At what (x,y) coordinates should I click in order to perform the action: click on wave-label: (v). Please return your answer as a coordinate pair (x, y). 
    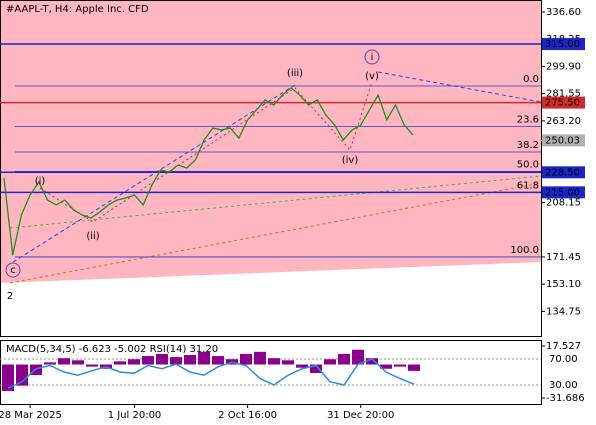
    Looking at the image, I should click on (372, 76).